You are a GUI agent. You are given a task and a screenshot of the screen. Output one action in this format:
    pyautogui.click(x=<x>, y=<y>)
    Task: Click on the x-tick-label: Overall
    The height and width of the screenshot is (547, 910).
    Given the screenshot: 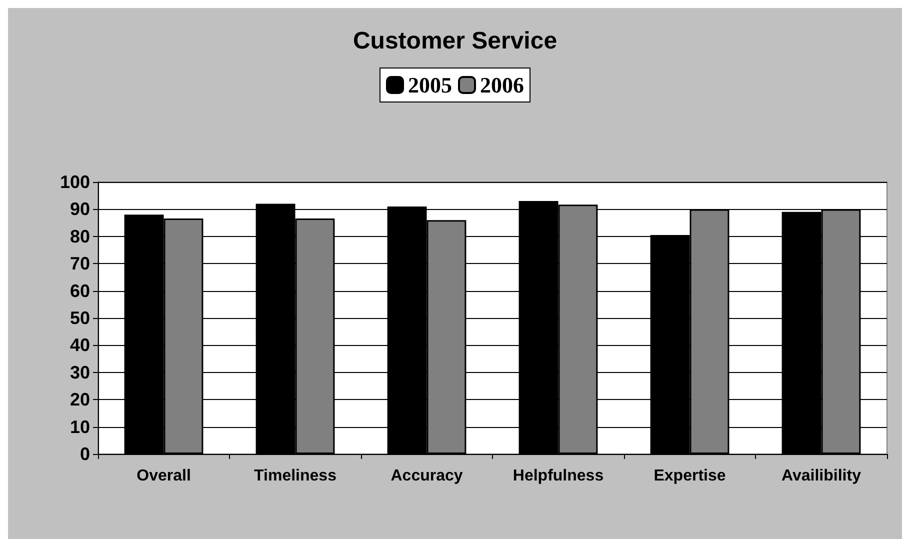 What is the action you would take?
    pyautogui.click(x=163, y=476)
    